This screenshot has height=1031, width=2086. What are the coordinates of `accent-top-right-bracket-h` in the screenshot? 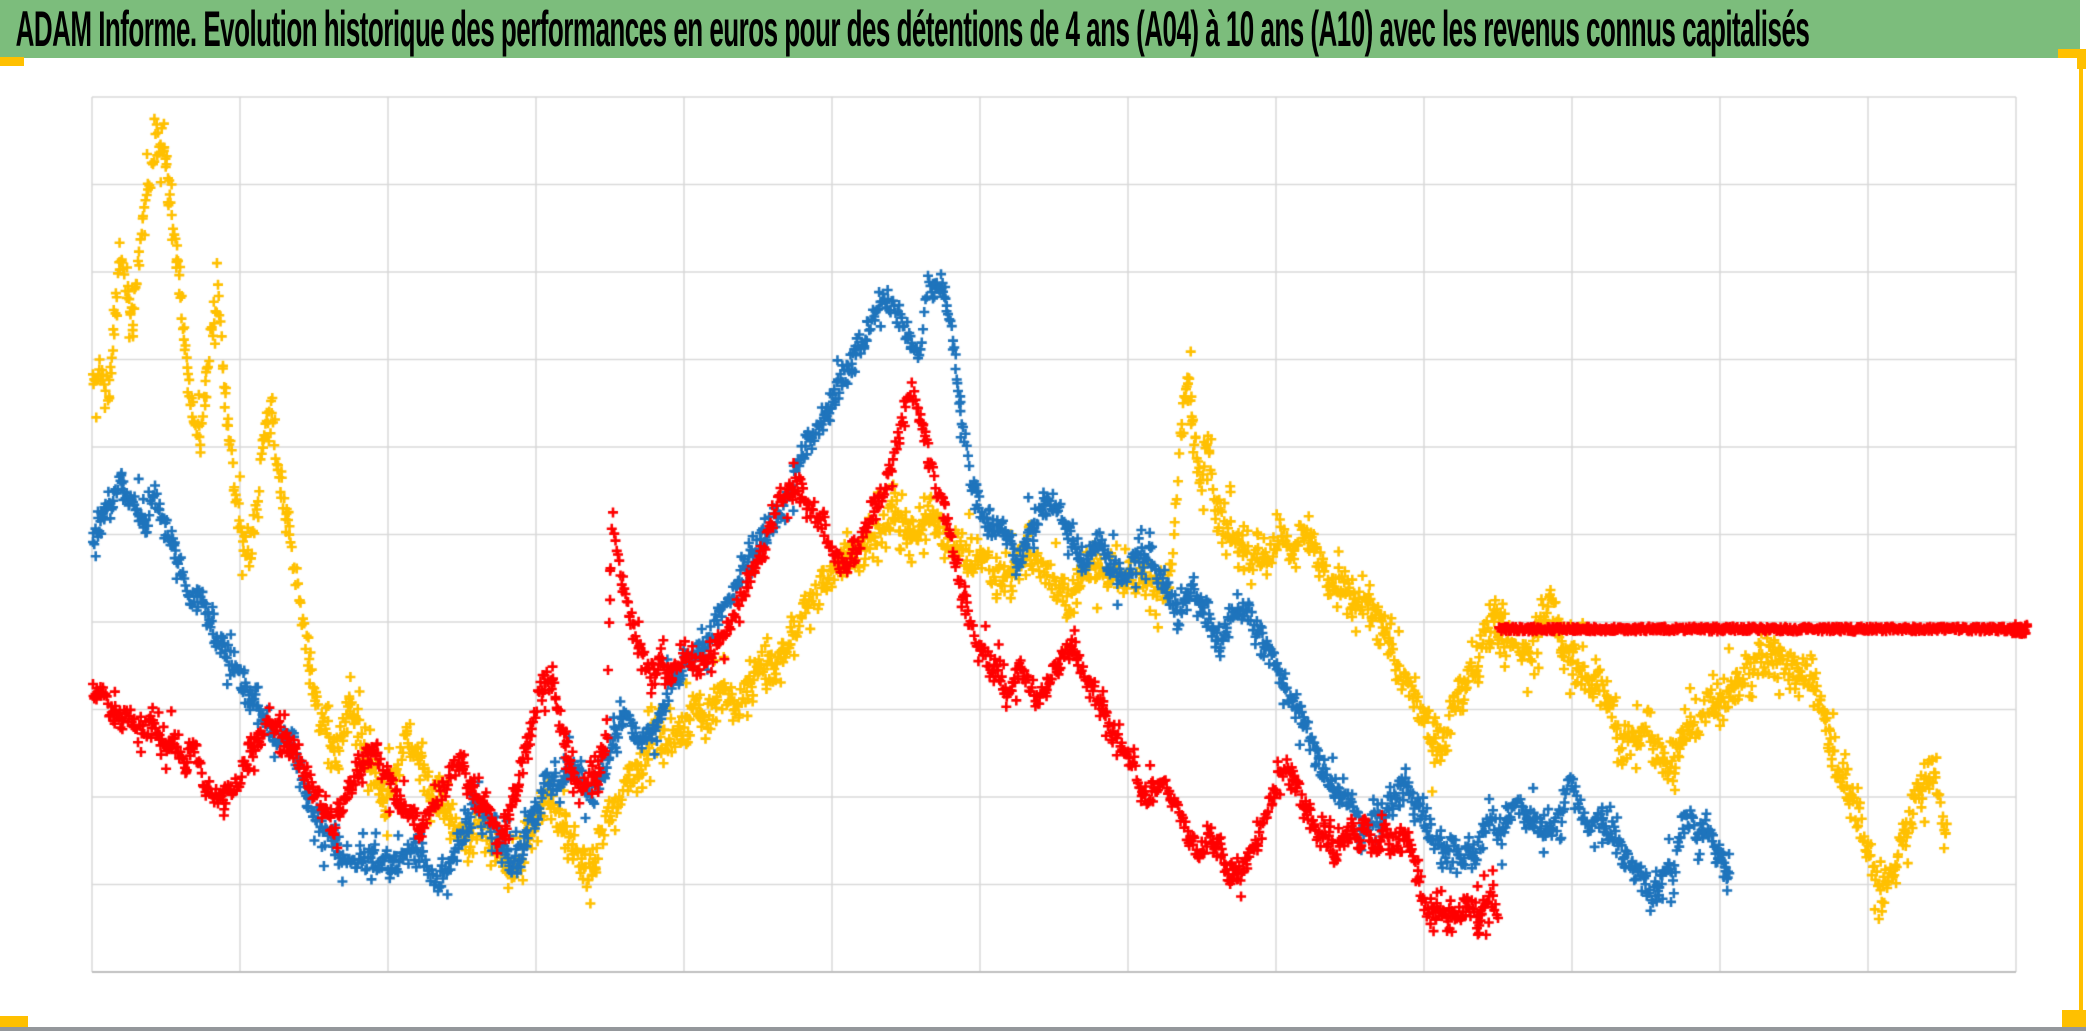 It's located at (2072, 53).